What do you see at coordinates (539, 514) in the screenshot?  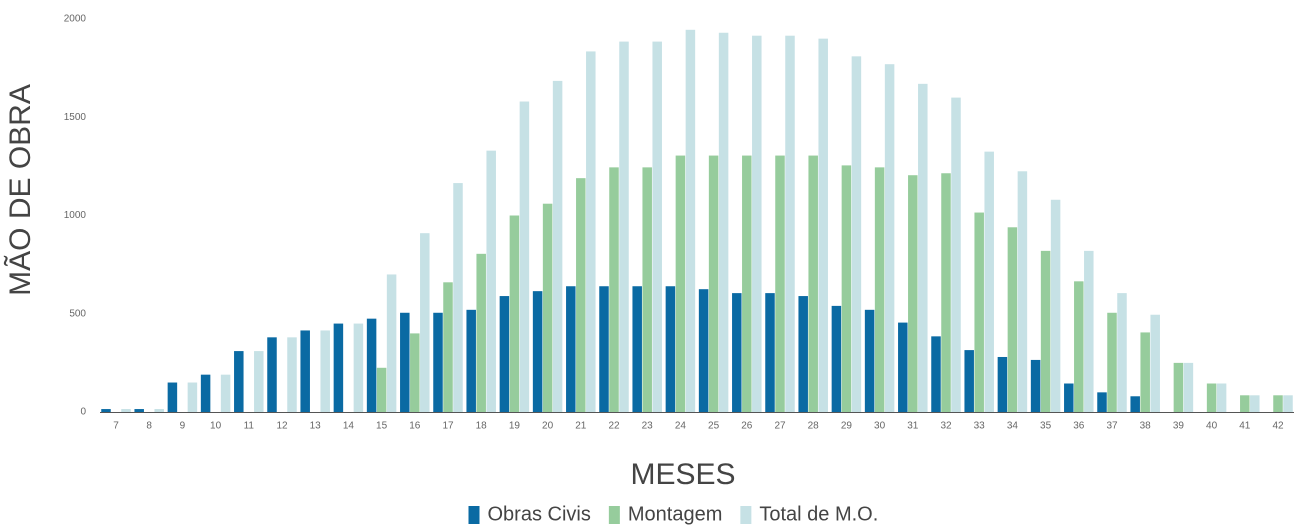 I see `legend-label: Obras Civis` at bounding box center [539, 514].